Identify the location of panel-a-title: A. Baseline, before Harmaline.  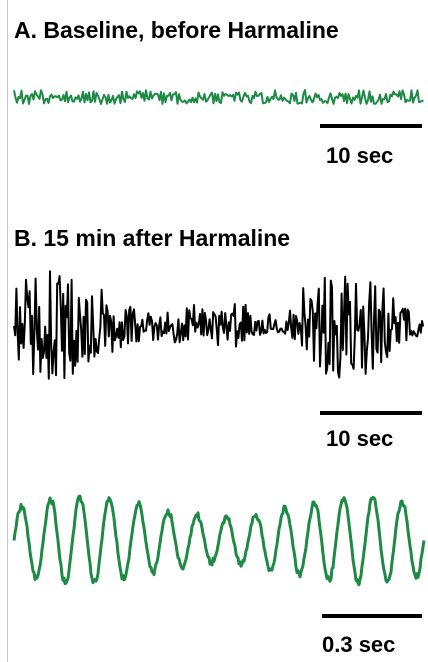
(176, 30).